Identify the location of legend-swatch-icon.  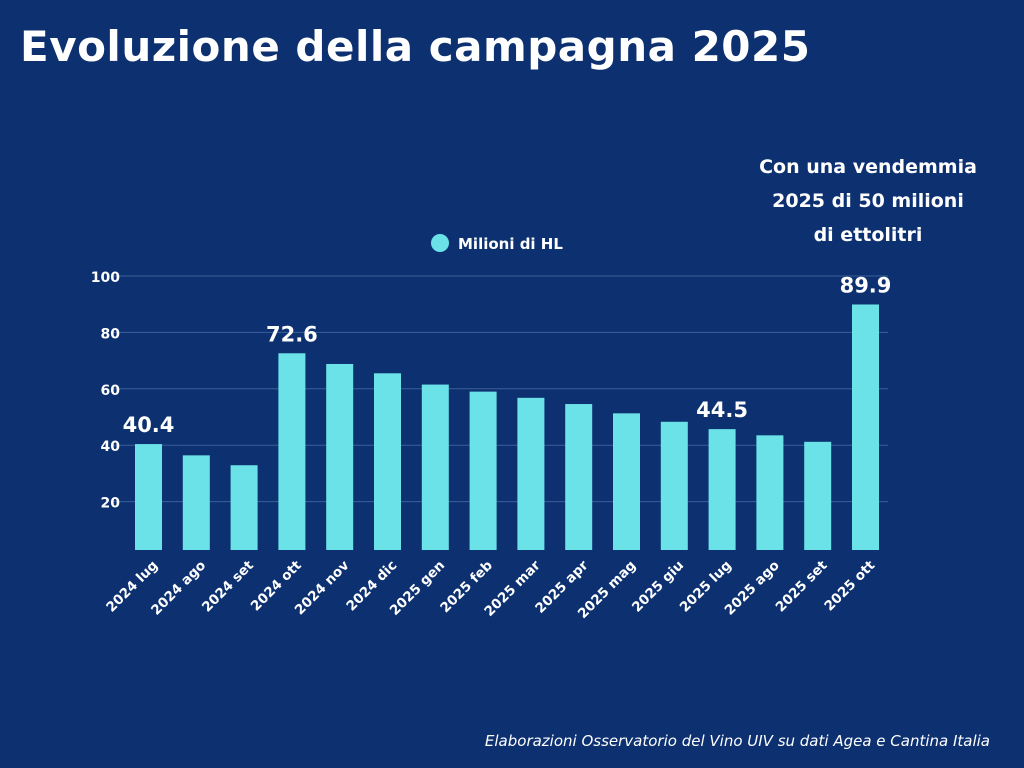
(440, 243).